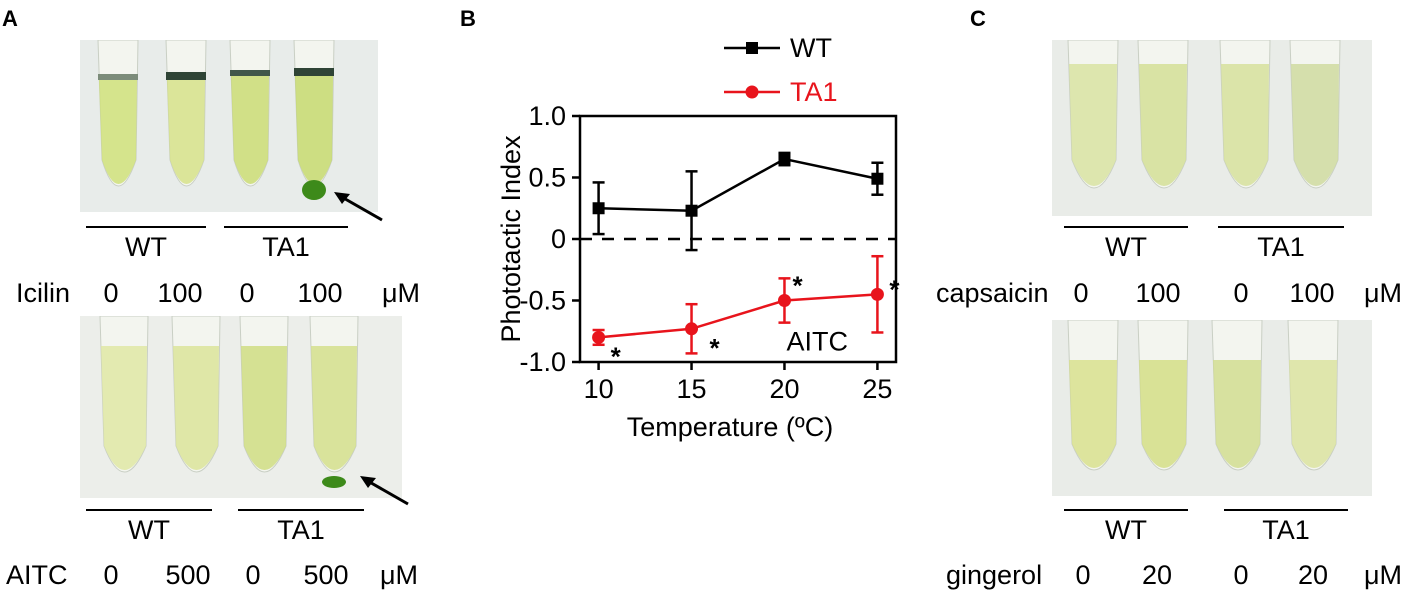 This screenshot has width=1408, height=593. Describe the element at coordinates (877, 389) in the screenshot. I see `x-tick-label: 25` at that location.